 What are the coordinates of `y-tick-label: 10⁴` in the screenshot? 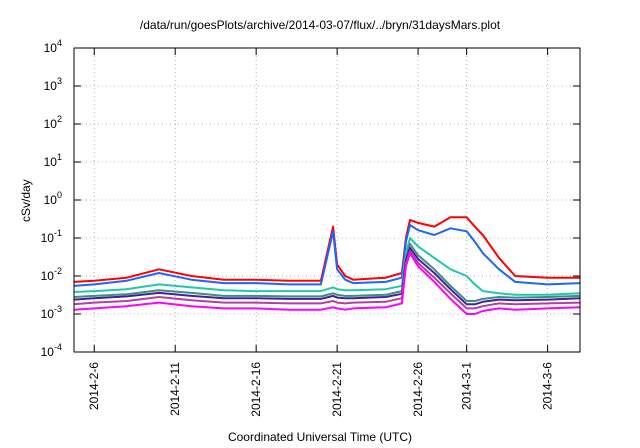 It's located at (53, 46).